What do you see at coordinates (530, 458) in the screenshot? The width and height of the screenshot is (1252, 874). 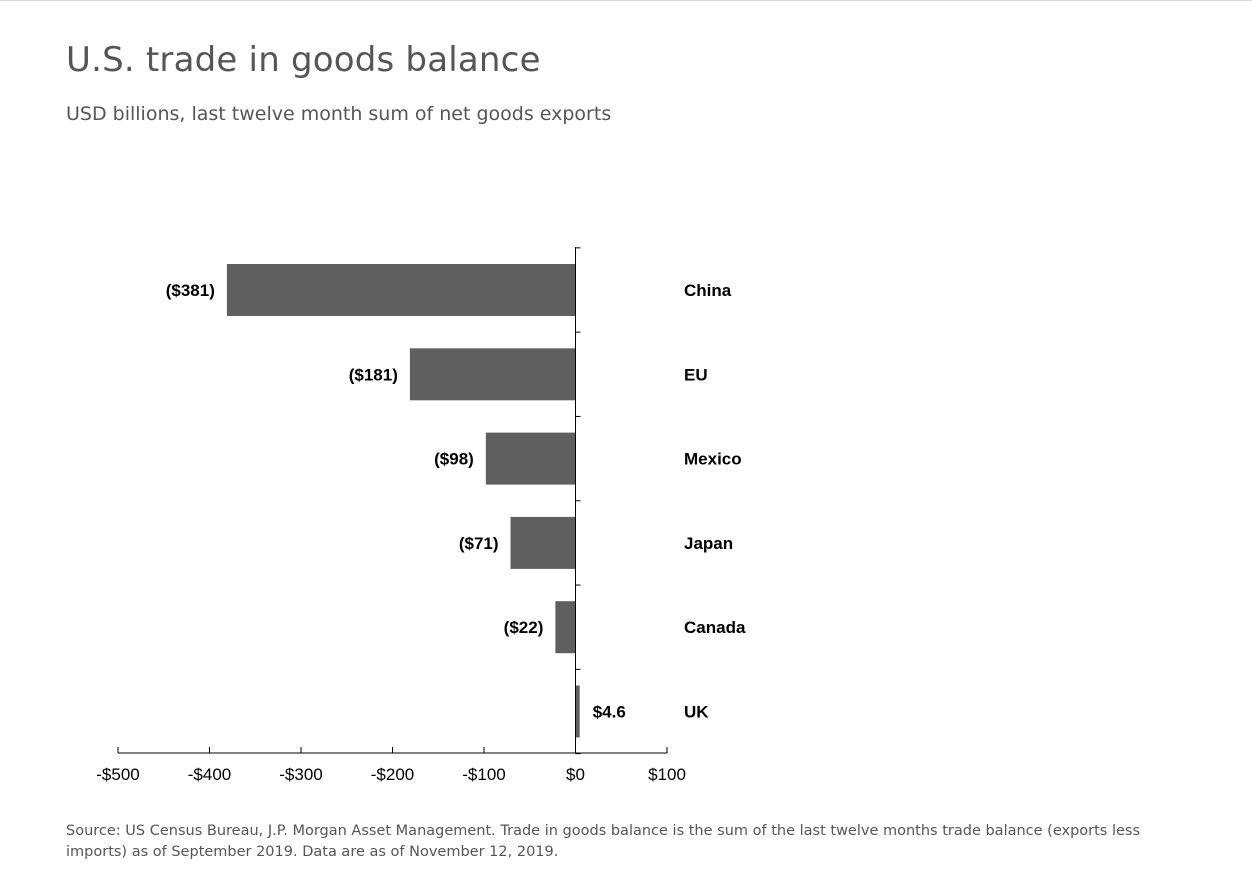 I see `bar-mexico` at bounding box center [530, 458].